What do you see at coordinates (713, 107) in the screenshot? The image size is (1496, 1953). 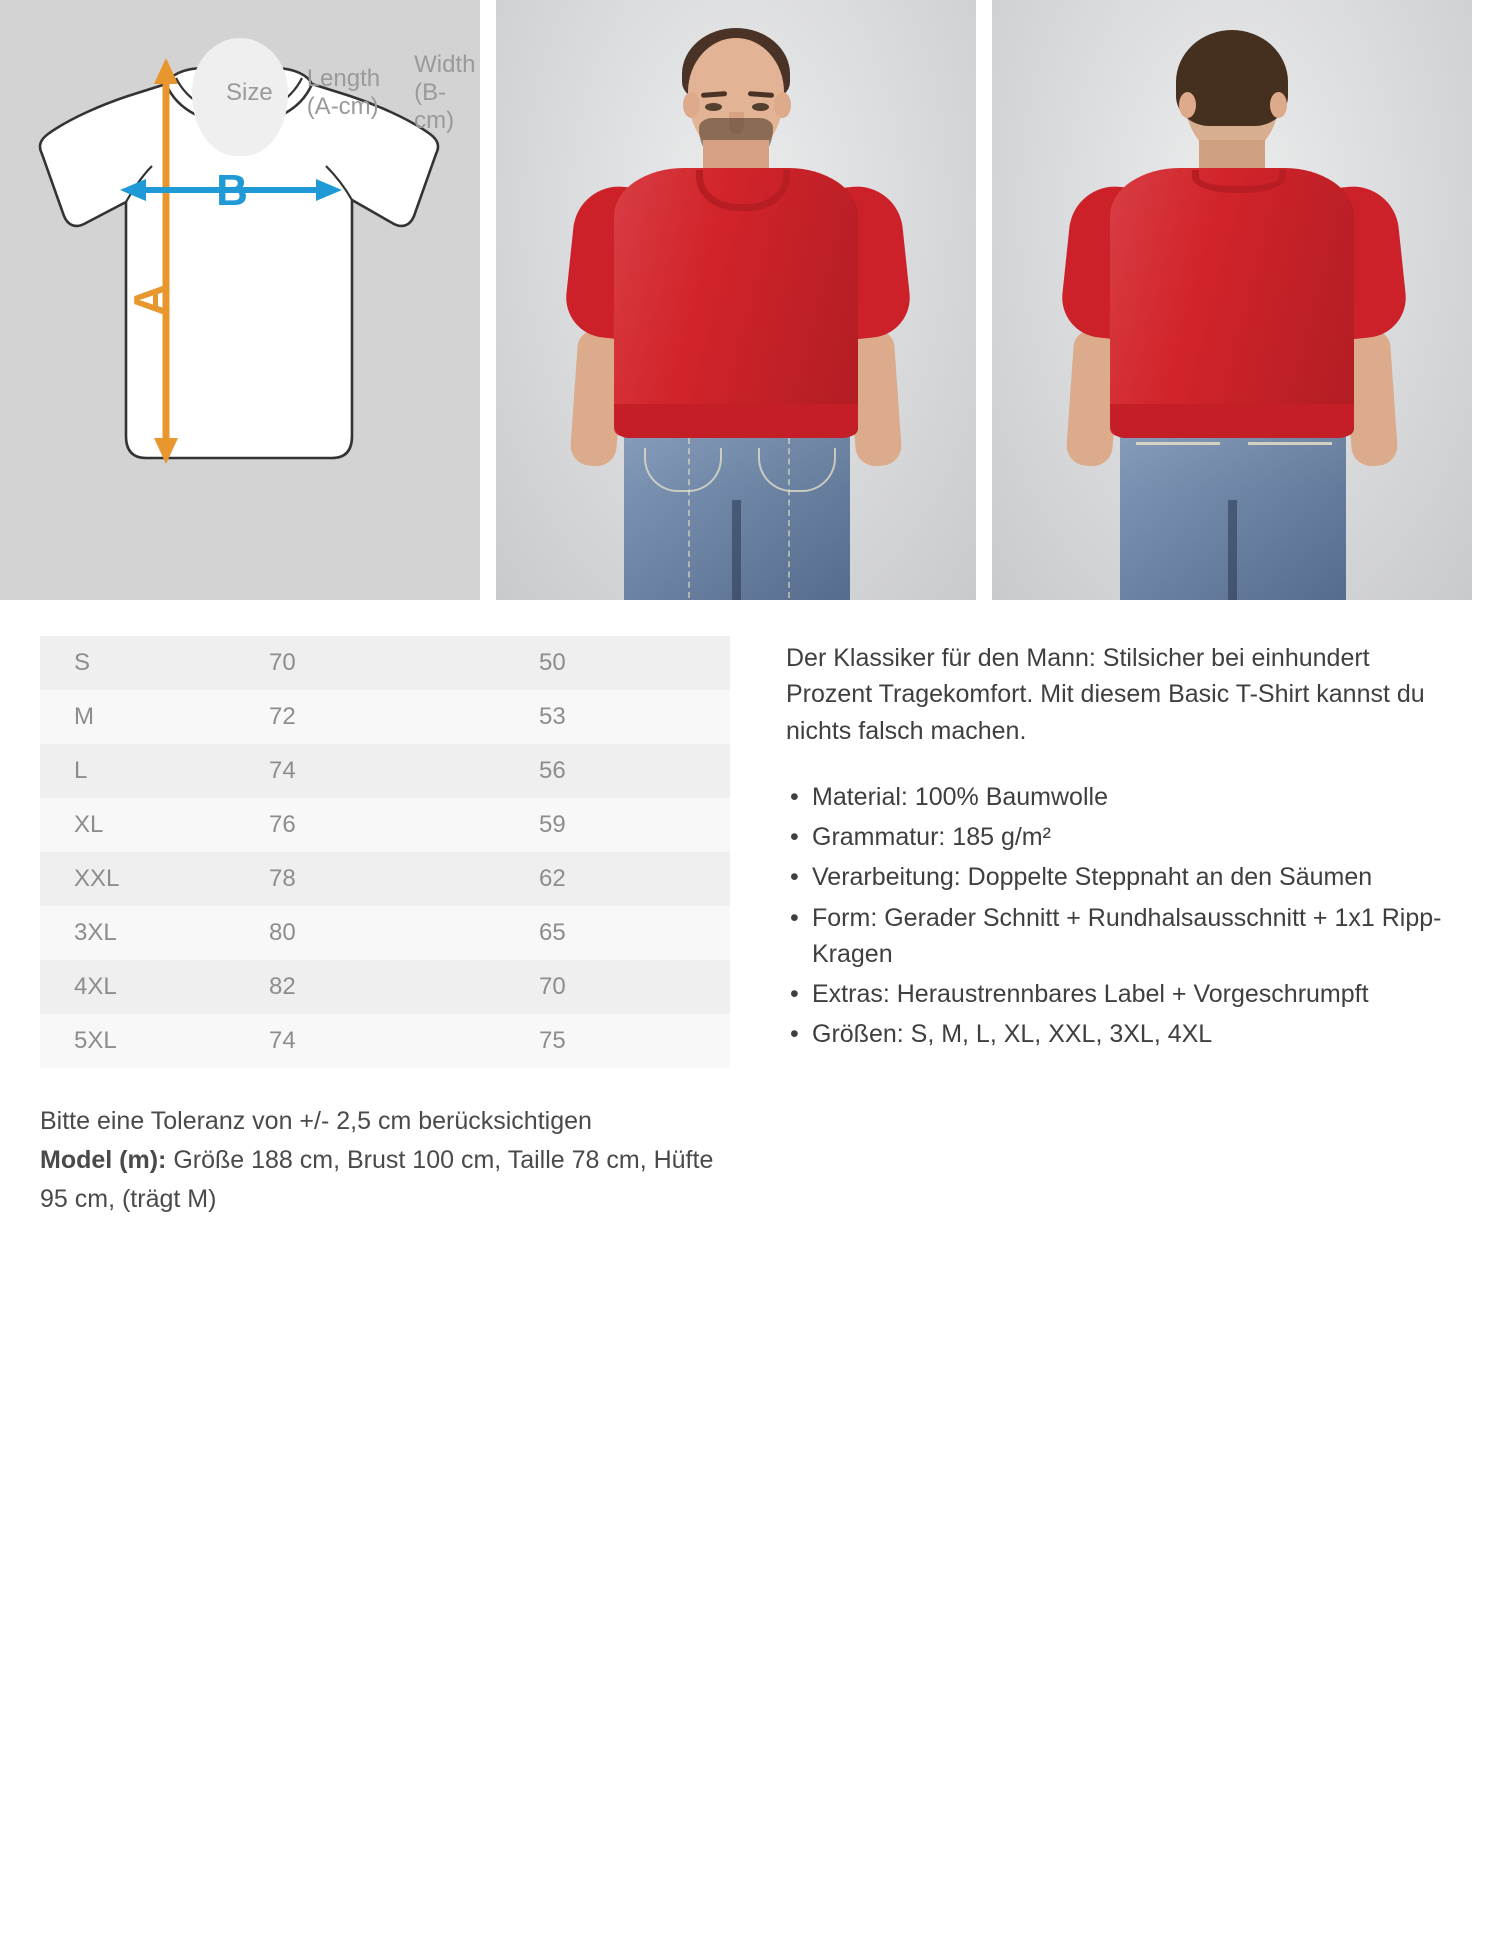 I see `model-eye-left` at bounding box center [713, 107].